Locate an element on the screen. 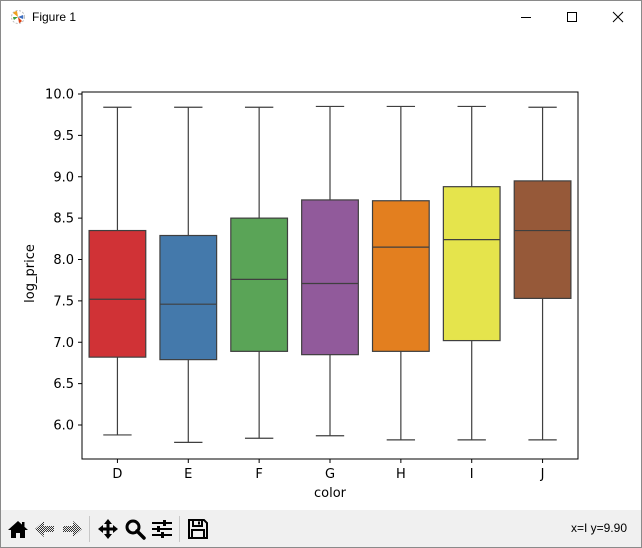  minimize-icon is located at coordinates (526, 17).